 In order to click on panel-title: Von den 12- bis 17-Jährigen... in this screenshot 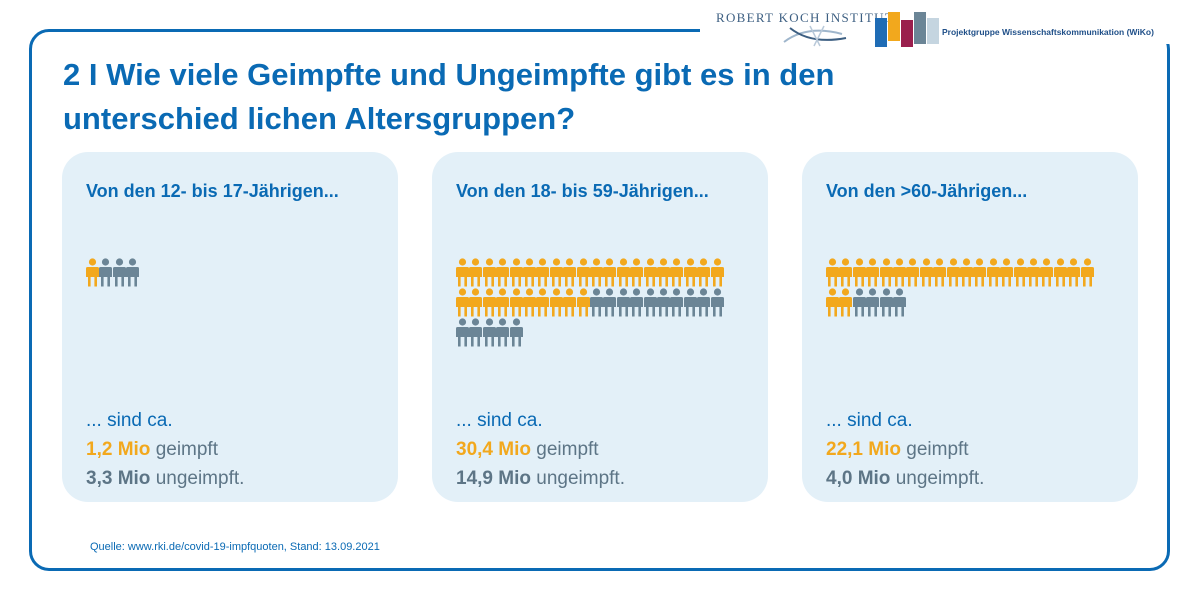, I will do `click(212, 191)`.